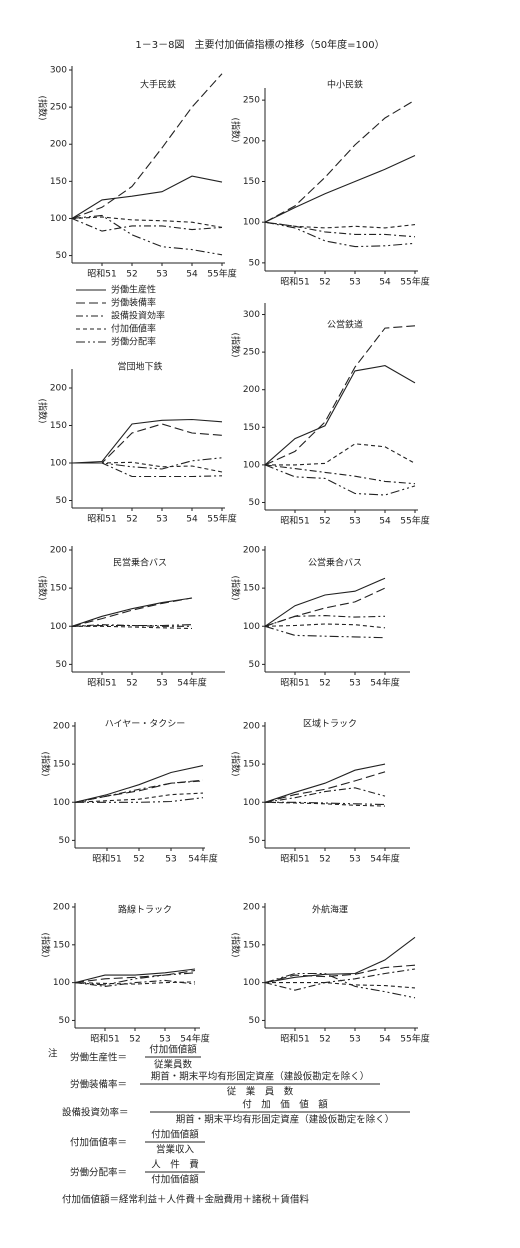 The width and height of the screenshot is (520, 1248). Describe the element at coordinates (98, 1173) in the screenshot. I see `formula-term: 労働分配率＝` at that location.